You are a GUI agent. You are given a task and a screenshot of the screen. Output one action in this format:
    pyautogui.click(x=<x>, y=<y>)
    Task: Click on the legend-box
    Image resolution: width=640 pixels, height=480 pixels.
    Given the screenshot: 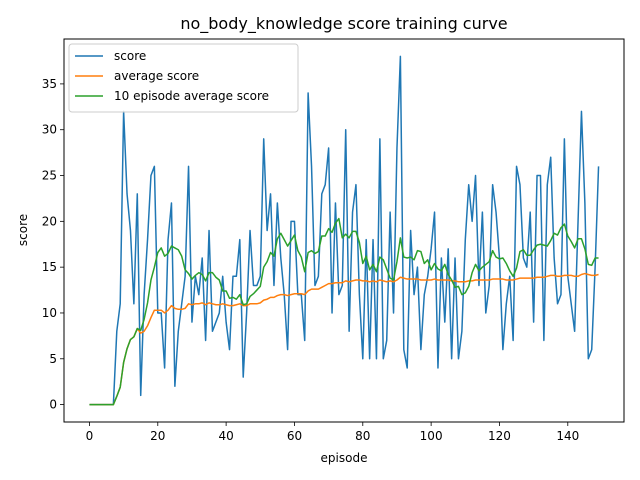 What is the action you would take?
    pyautogui.click(x=183, y=78)
    